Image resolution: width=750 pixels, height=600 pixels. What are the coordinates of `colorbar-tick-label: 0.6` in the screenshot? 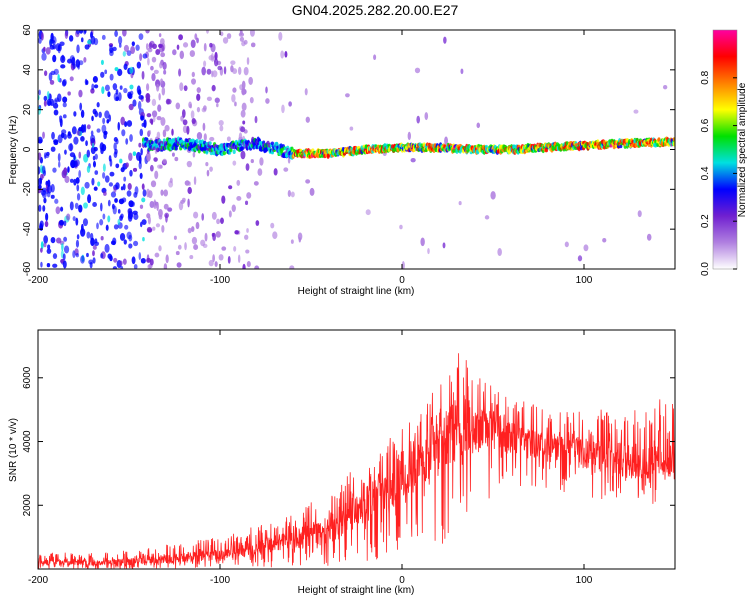 It's located at (705, 125).